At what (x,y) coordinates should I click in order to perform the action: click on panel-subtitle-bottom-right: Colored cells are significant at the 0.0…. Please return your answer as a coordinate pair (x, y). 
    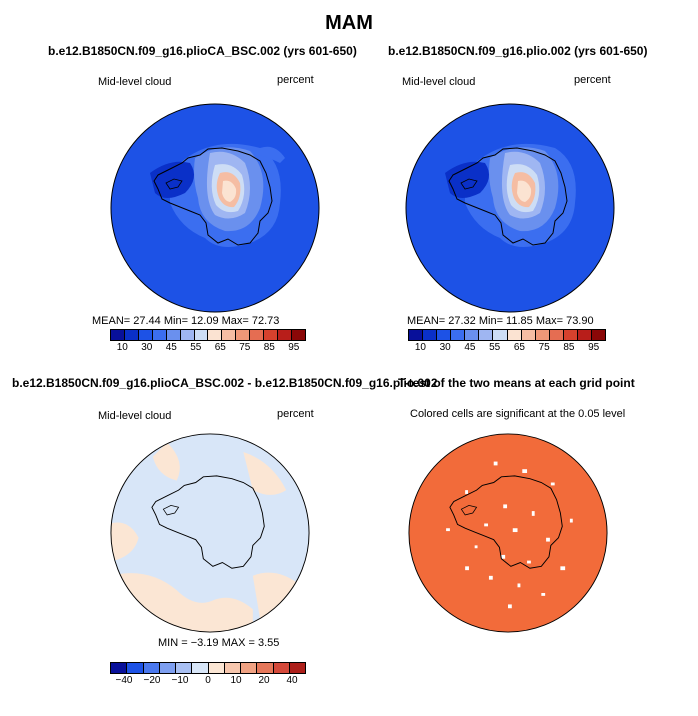
    Looking at the image, I should click on (518, 414).